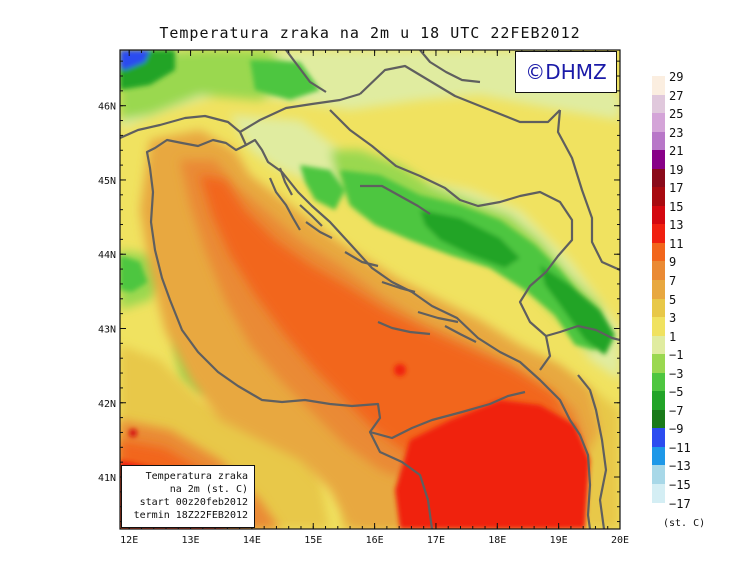  What do you see at coordinates (107, 404) in the screenshot?
I see `y-tick-label: 42N` at bounding box center [107, 404].